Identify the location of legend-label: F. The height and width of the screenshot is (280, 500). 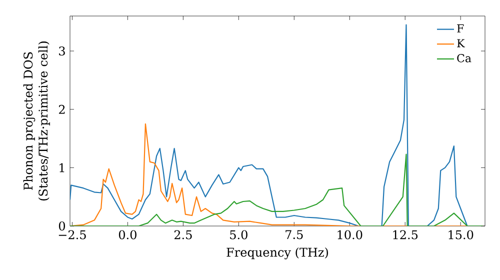
(460, 28).